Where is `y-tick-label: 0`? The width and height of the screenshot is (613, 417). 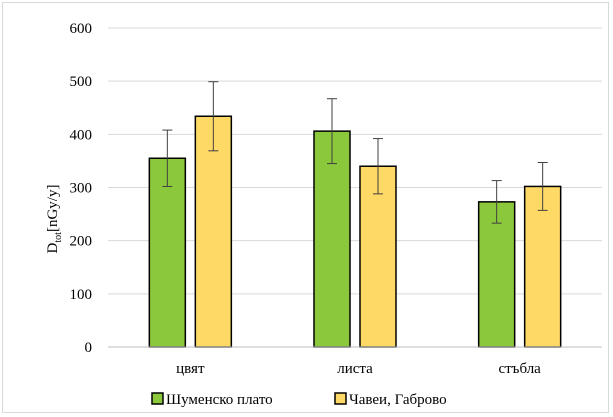 y-tick-label: 0 is located at coordinates (89, 348).